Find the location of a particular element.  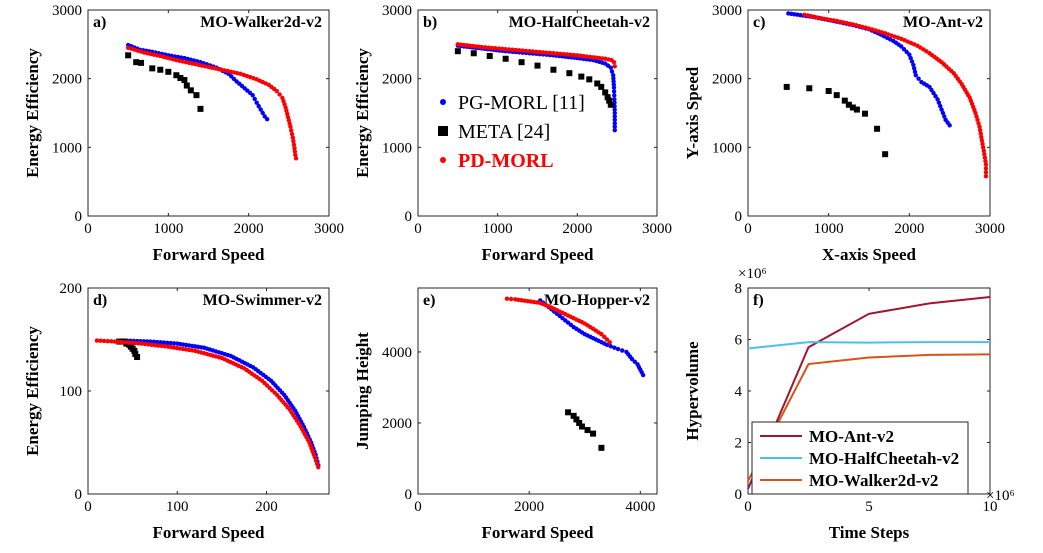

legend-label: MO-Ant-v2 is located at coordinates (851, 436).